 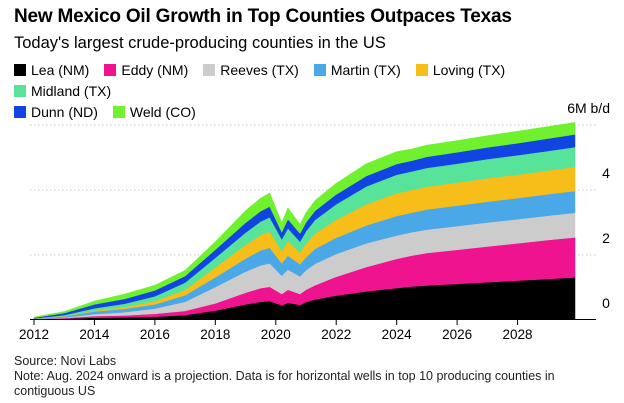 I want to click on legend-item: Martin (TX), so click(x=357, y=70).